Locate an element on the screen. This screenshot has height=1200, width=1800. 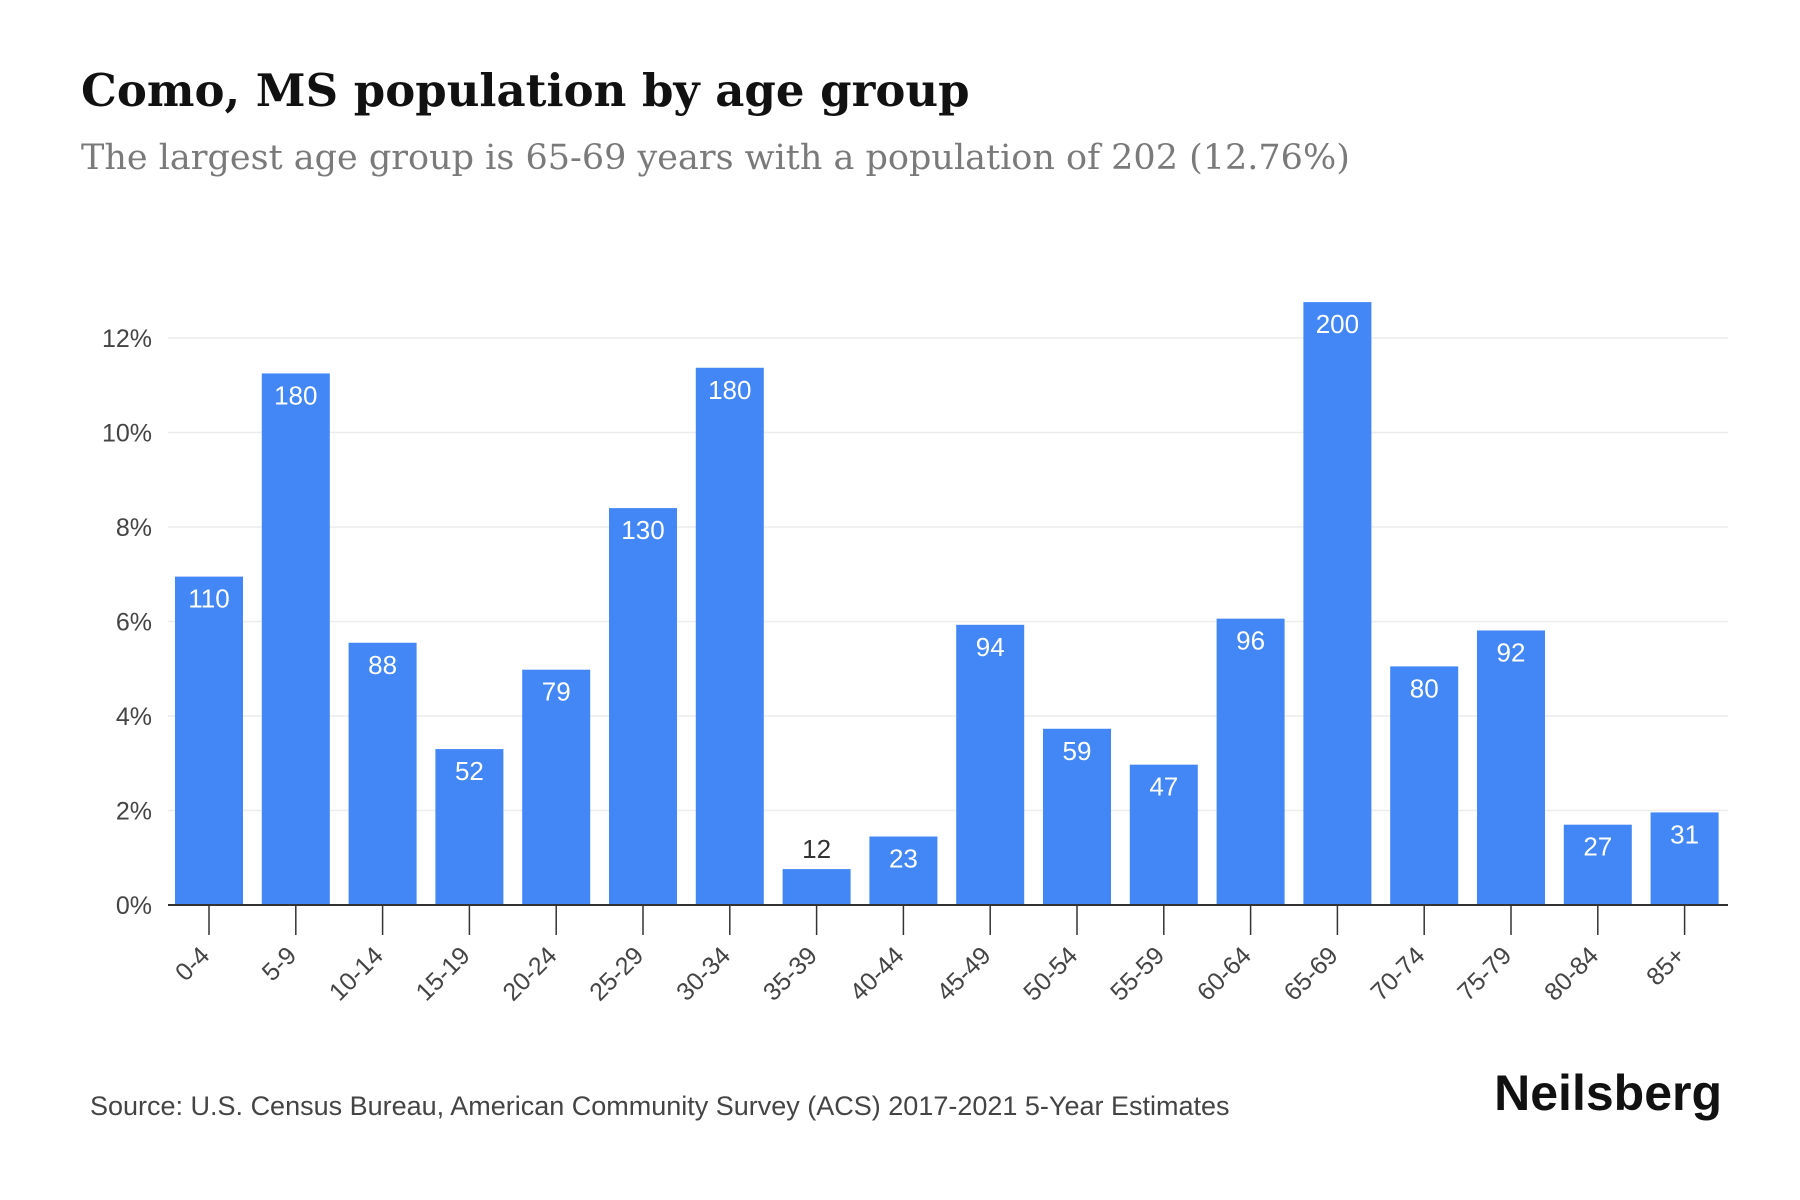
y-tick-label: 2% is located at coordinates (134, 812).